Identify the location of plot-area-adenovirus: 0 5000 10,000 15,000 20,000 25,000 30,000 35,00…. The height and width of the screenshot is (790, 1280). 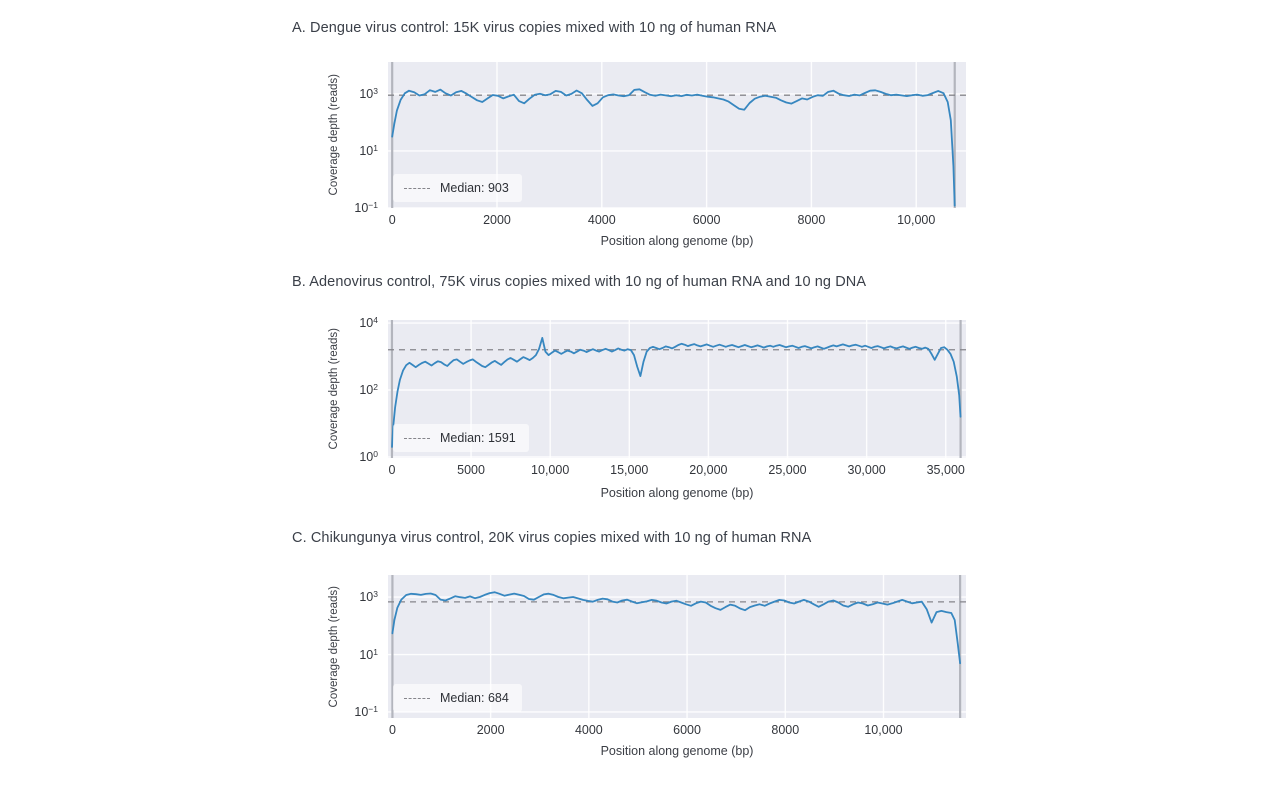
(662, 396).